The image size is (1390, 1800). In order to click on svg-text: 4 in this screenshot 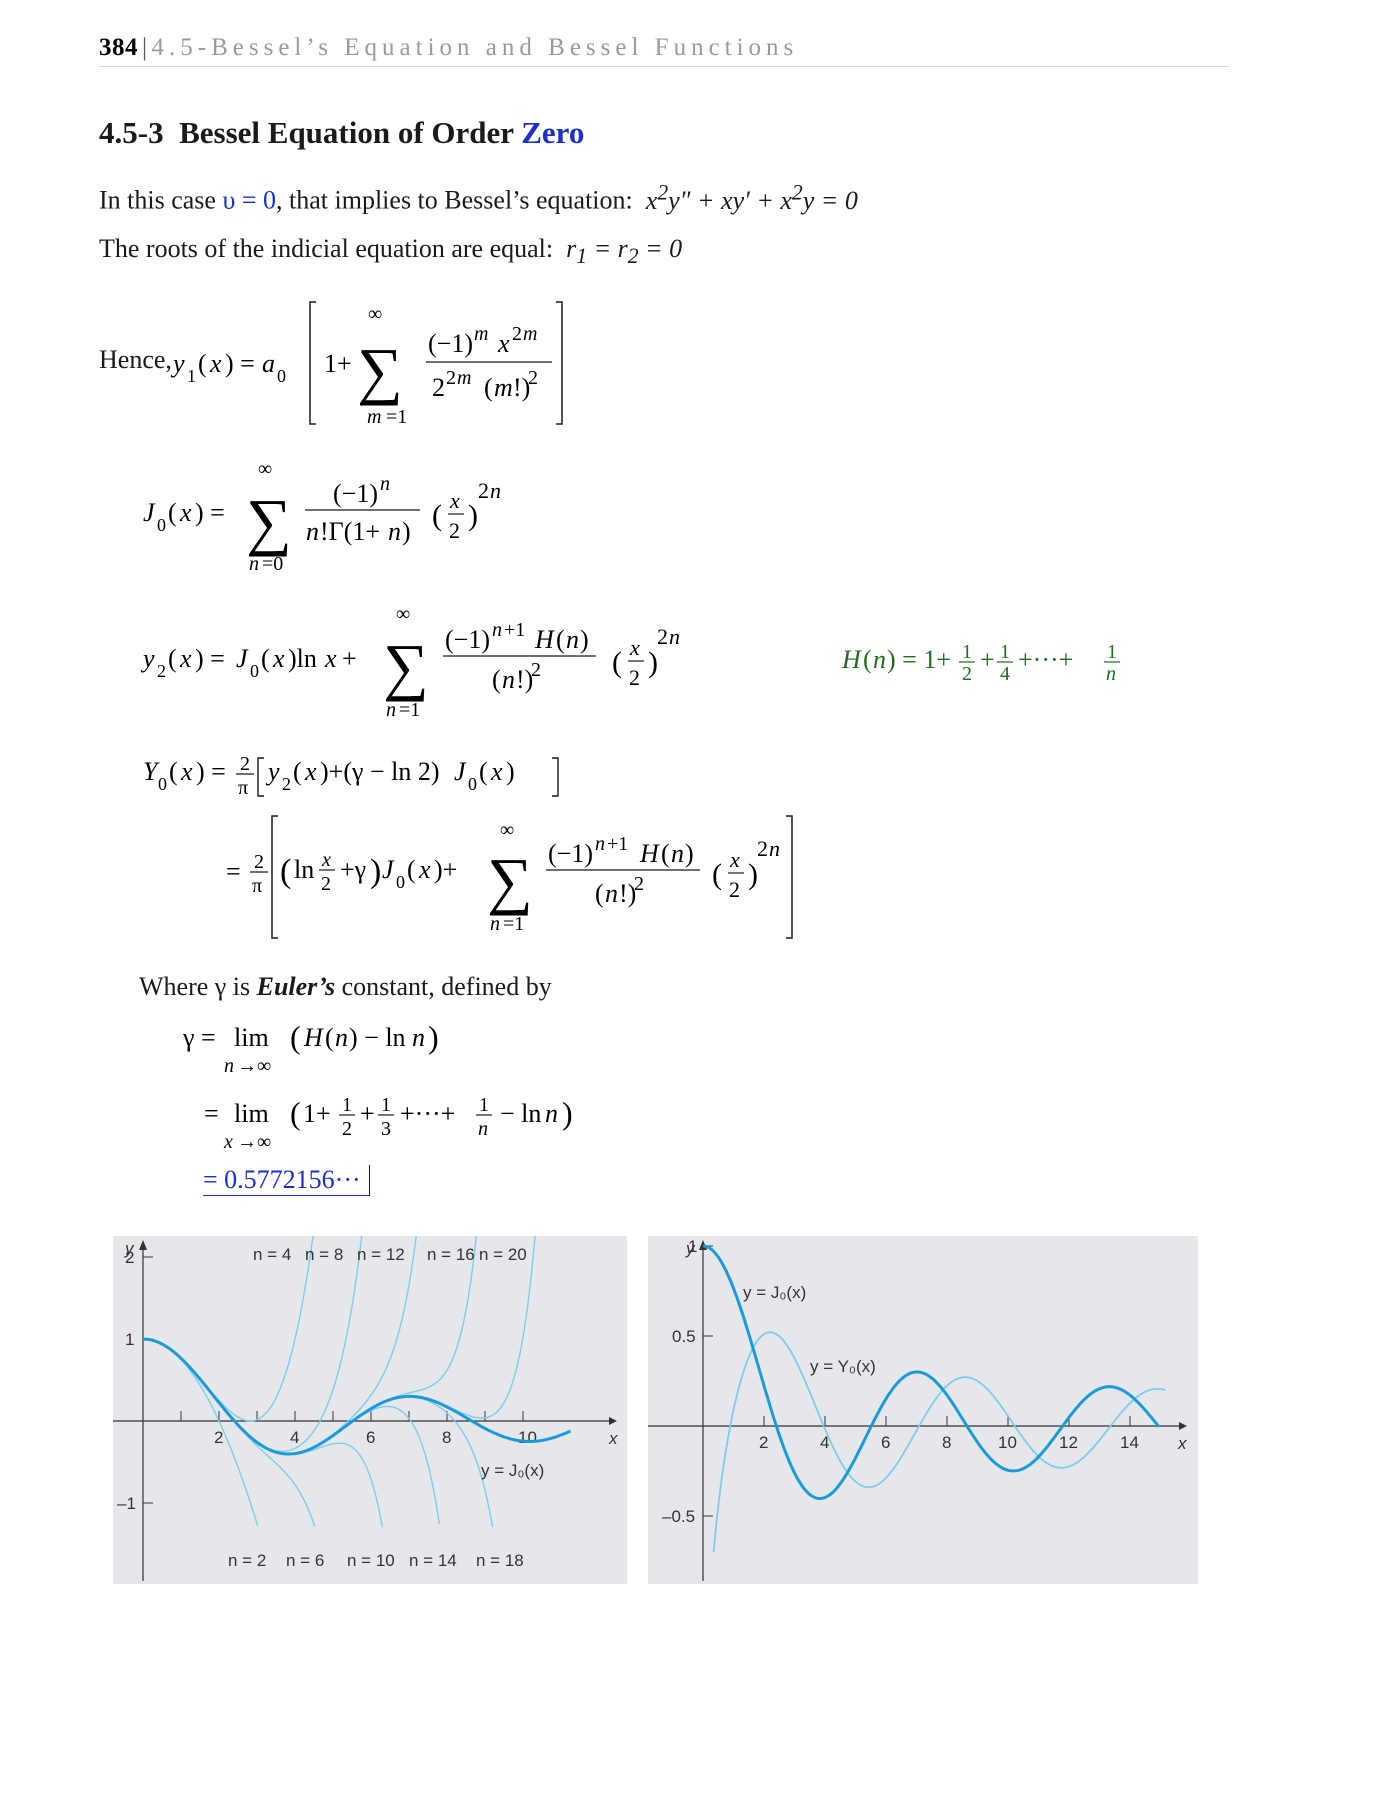, I will do `click(1005, 674)`.